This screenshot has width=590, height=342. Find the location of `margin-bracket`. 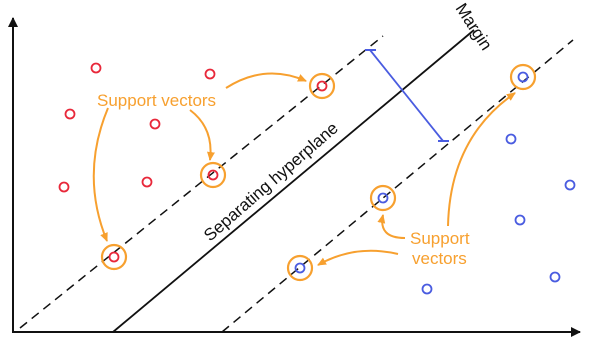

margin-bracket is located at coordinates (407, 95).